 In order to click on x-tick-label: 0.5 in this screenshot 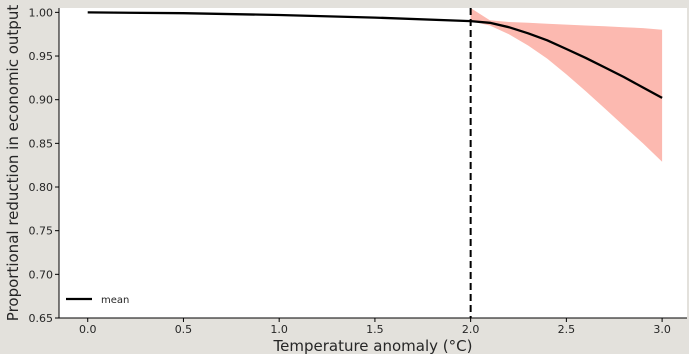, I will do `click(184, 329)`.